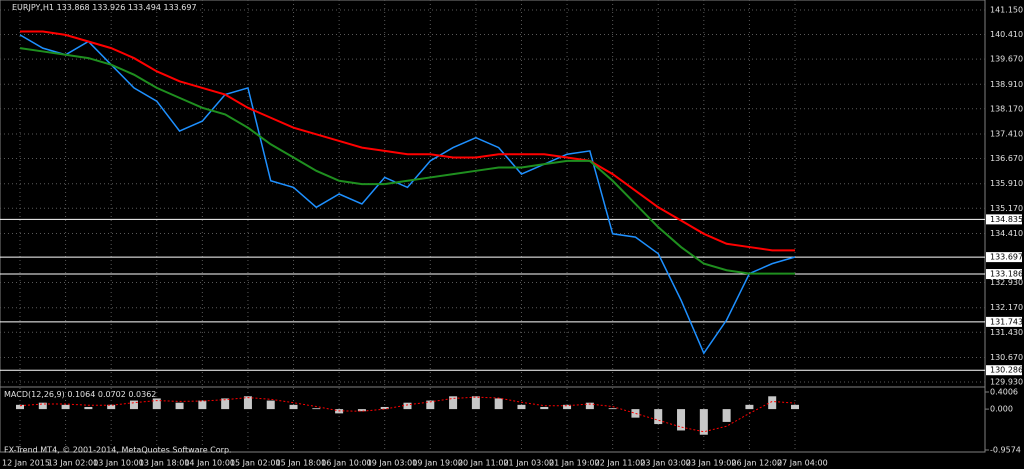 The width and height of the screenshot is (1024, 469). I want to click on x-tick-label: 26 Jan 12:00, so click(756, 463).